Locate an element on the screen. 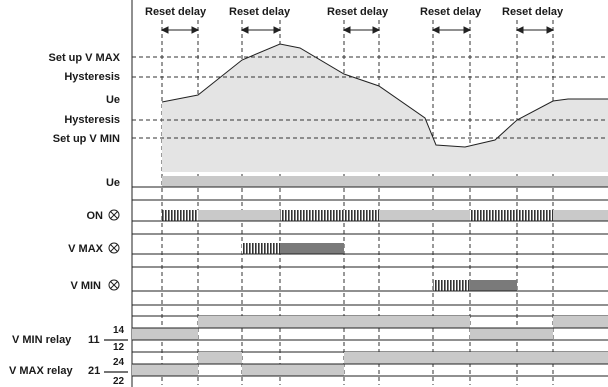 Image resolution: width=608 pixels, height=387 pixels. vmin-bar is located at coordinates (493, 285).